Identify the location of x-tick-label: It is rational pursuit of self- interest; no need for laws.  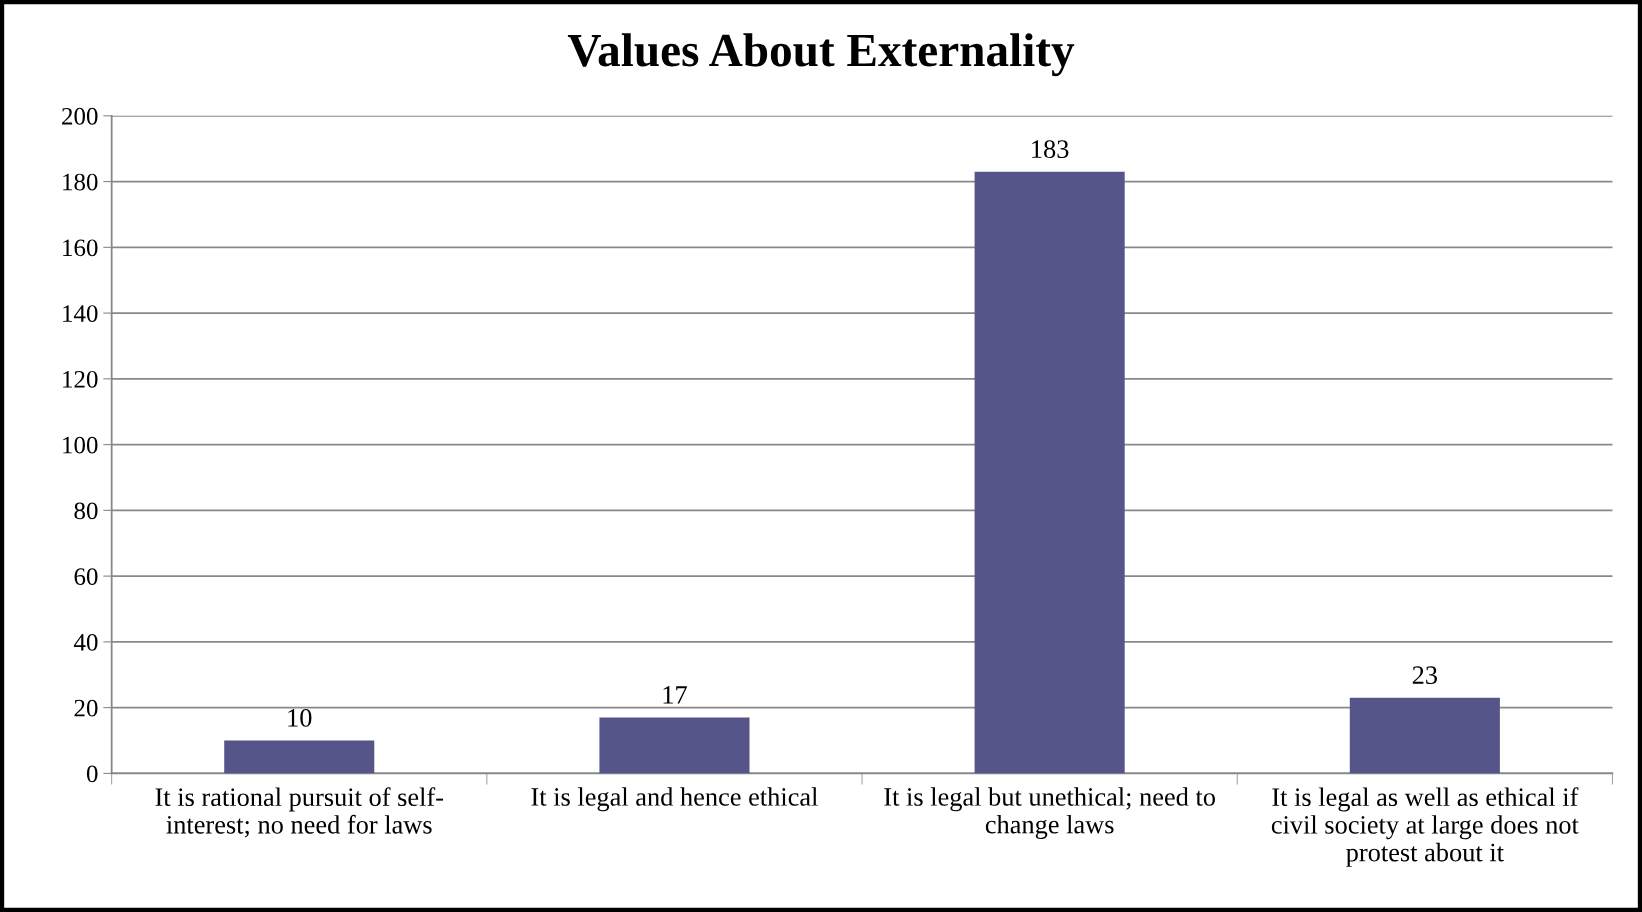
(299, 812).